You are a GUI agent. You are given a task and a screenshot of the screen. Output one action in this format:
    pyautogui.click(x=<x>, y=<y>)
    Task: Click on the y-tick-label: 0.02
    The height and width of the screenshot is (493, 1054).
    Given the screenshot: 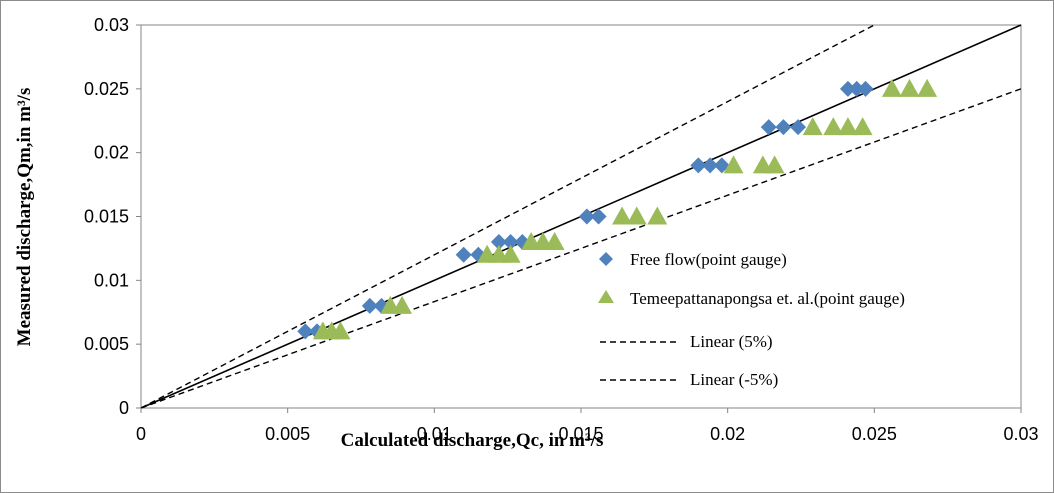 What is the action you would take?
    pyautogui.click(x=111, y=153)
    